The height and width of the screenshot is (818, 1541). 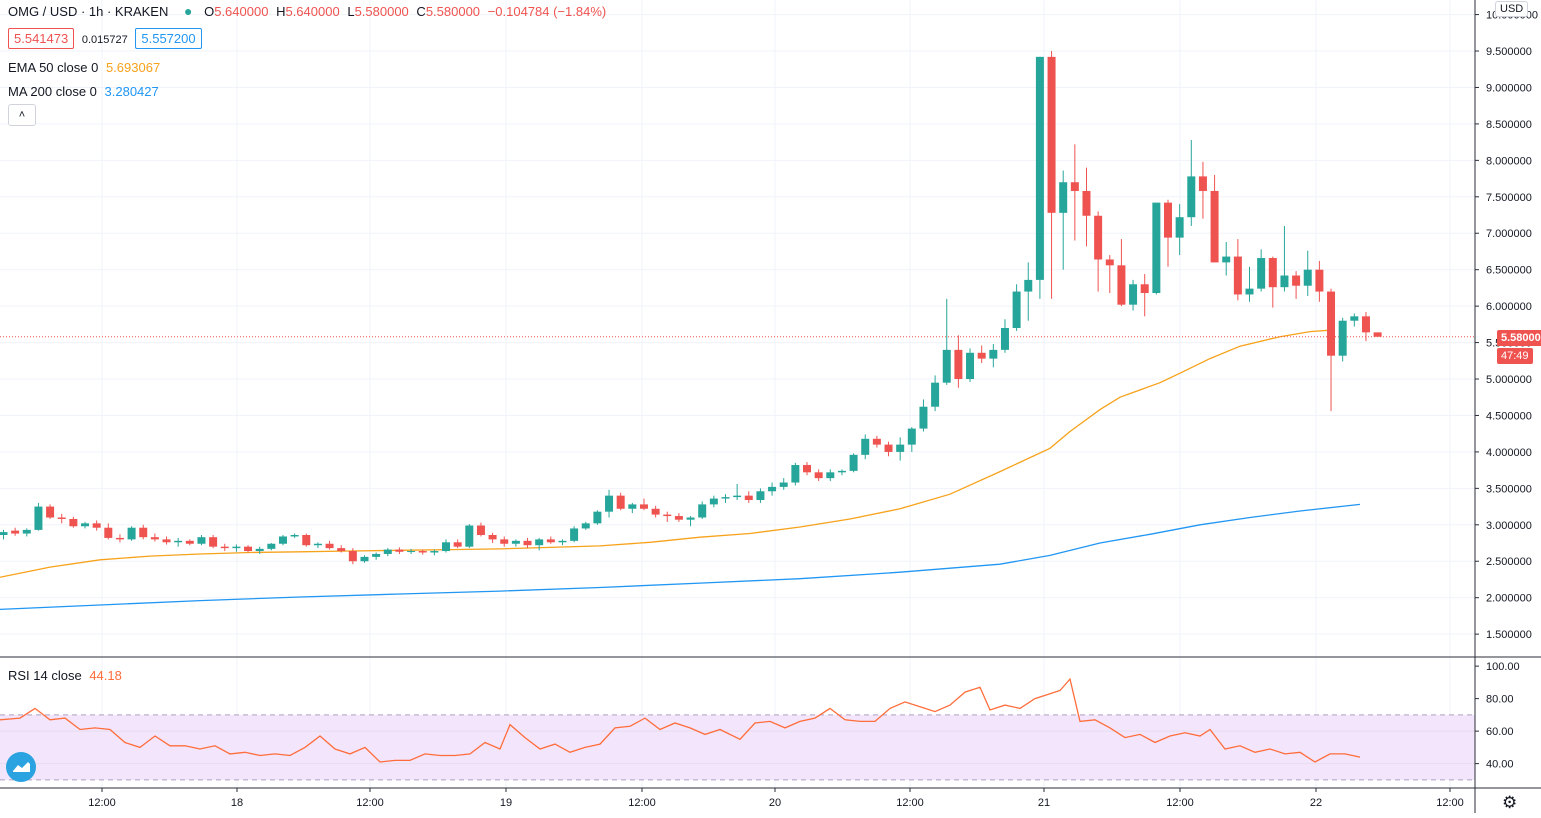 What do you see at coordinates (1316, 803) in the screenshot?
I see `time-axis-label: 22` at bounding box center [1316, 803].